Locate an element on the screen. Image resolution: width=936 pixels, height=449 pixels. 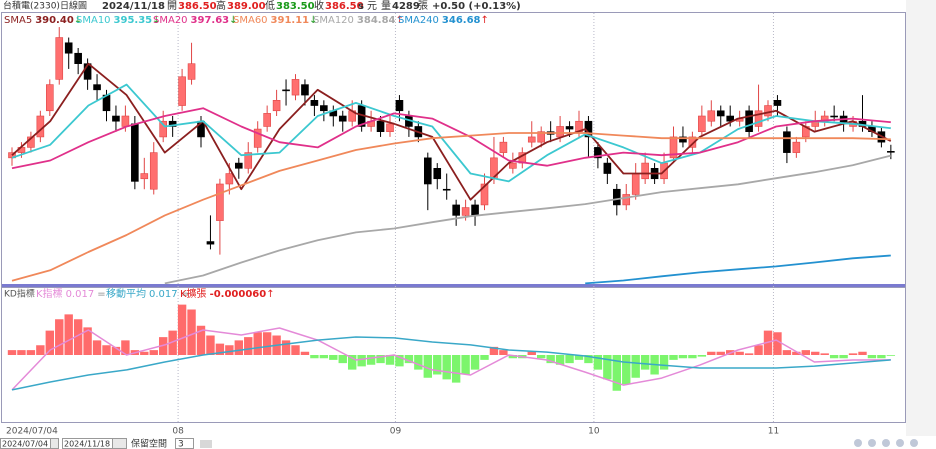
legend-name: 移動平均 is located at coordinates (126, 293).